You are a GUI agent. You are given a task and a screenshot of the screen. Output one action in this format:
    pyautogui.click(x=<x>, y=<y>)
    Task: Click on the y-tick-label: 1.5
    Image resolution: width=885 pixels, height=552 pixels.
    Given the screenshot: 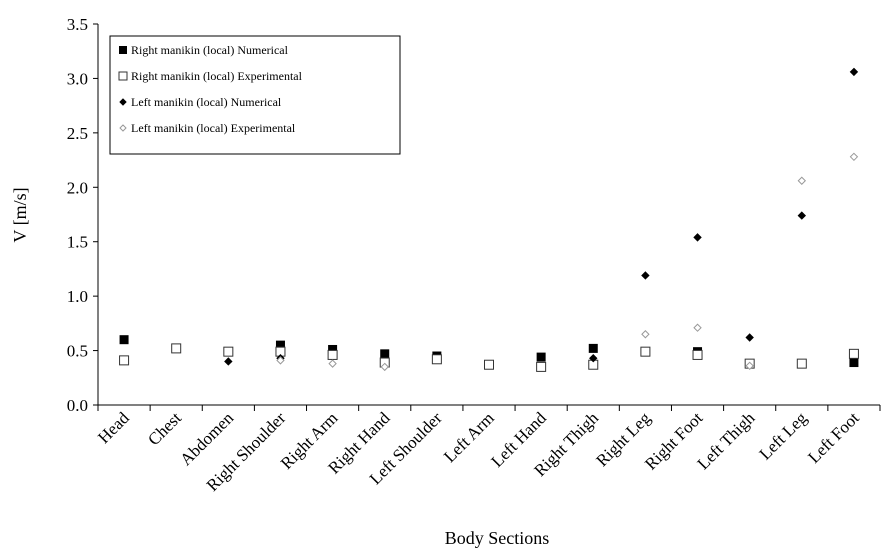 What is the action you would take?
    pyautogui.click(x=77, y=242)
    